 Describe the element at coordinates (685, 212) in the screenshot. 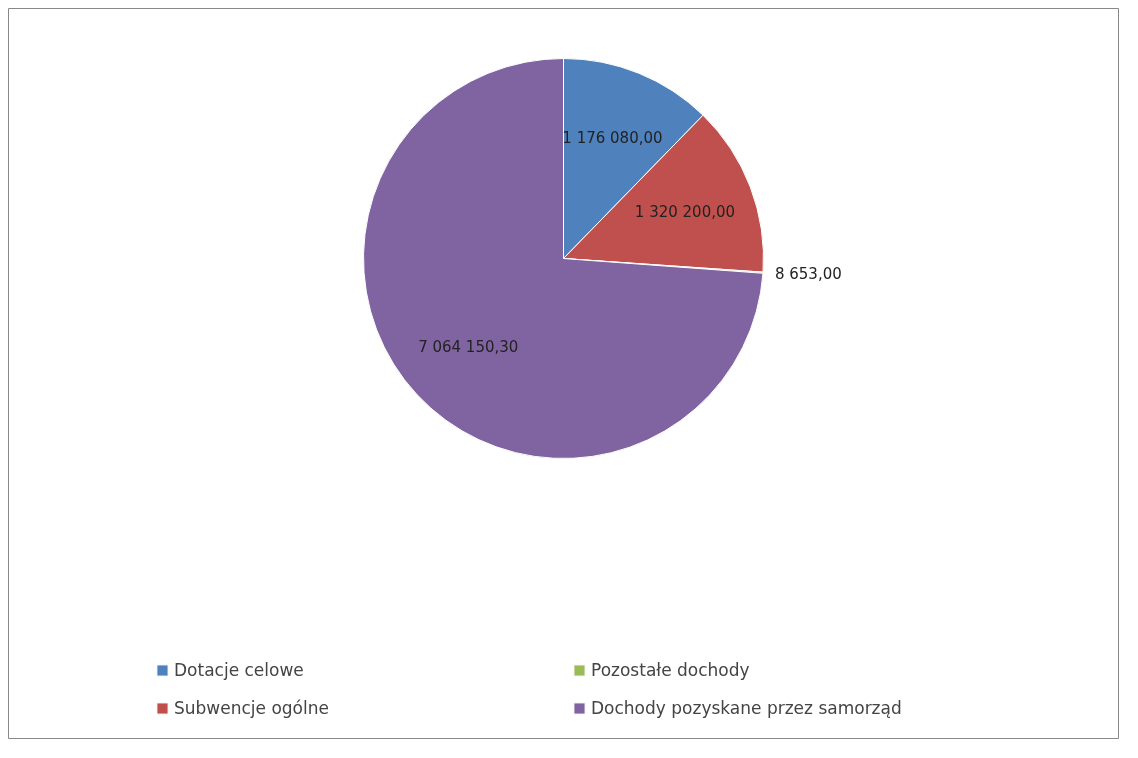

I see `data-label: 1 320 200,00` at that location.